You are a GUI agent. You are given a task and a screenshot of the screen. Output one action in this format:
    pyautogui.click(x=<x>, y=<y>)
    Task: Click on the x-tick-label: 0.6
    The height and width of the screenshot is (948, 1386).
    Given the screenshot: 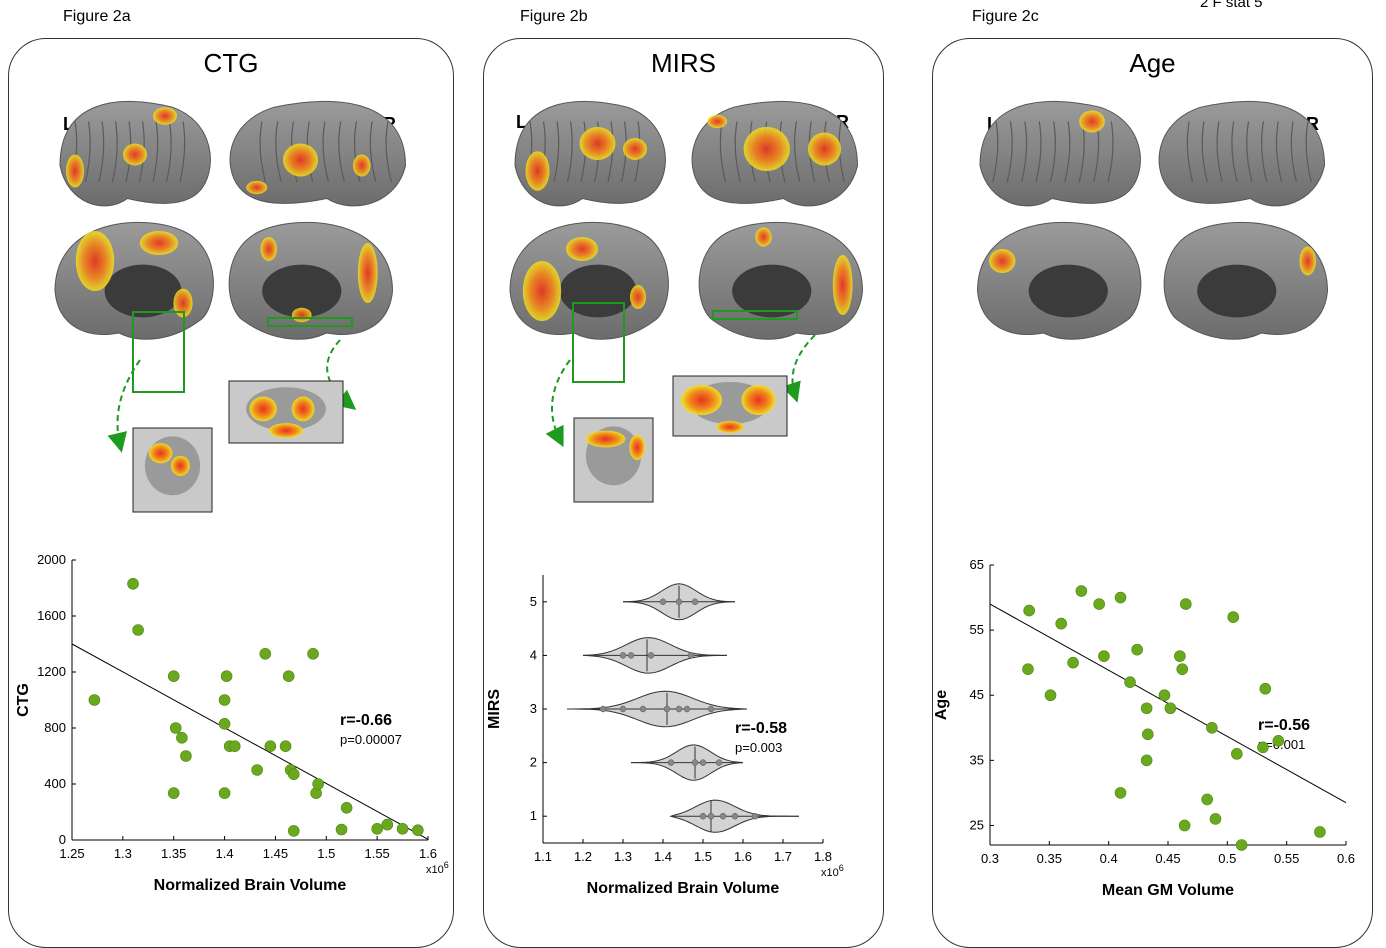 What is the action you would take?
    pyautogui.click(x=1346, y=858)
    